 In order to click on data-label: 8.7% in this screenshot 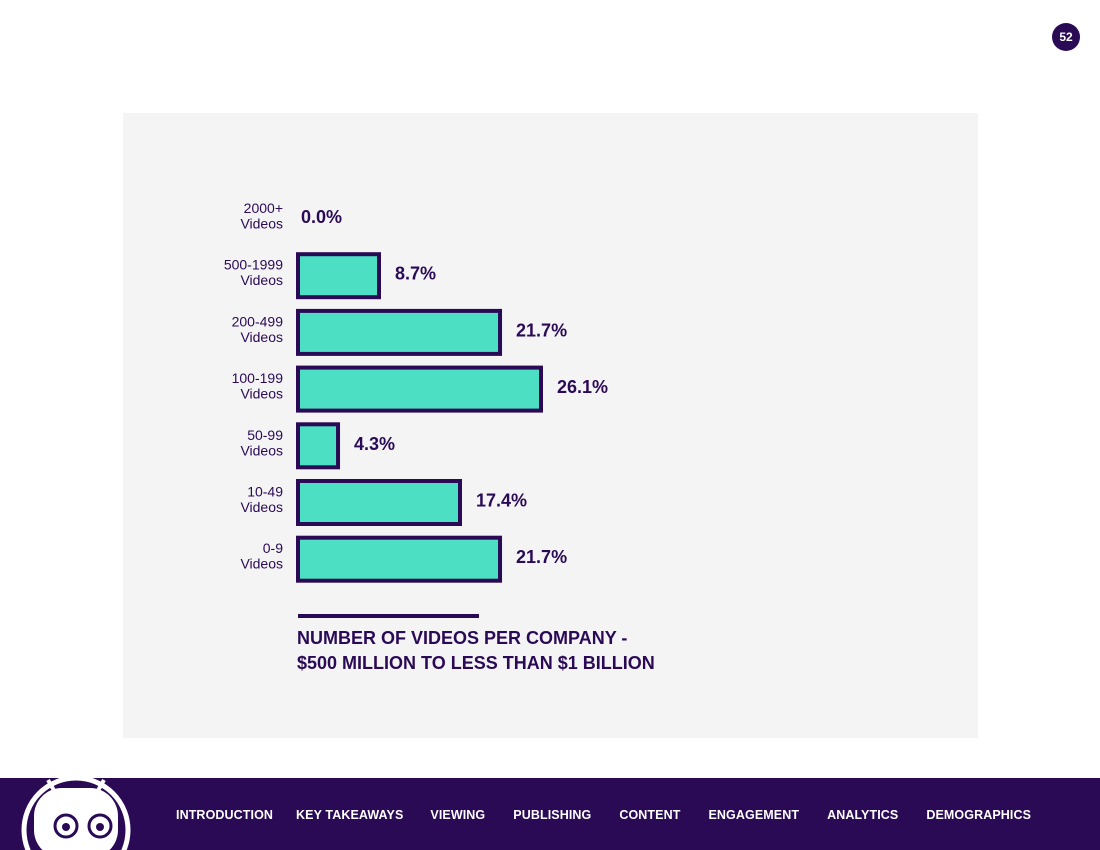, I will do `click(415, 274)`.